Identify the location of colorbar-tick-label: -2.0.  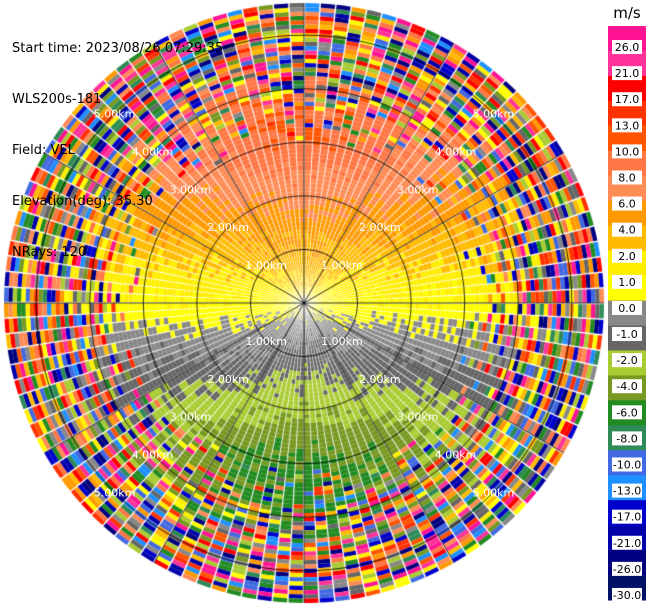
(626, 360).